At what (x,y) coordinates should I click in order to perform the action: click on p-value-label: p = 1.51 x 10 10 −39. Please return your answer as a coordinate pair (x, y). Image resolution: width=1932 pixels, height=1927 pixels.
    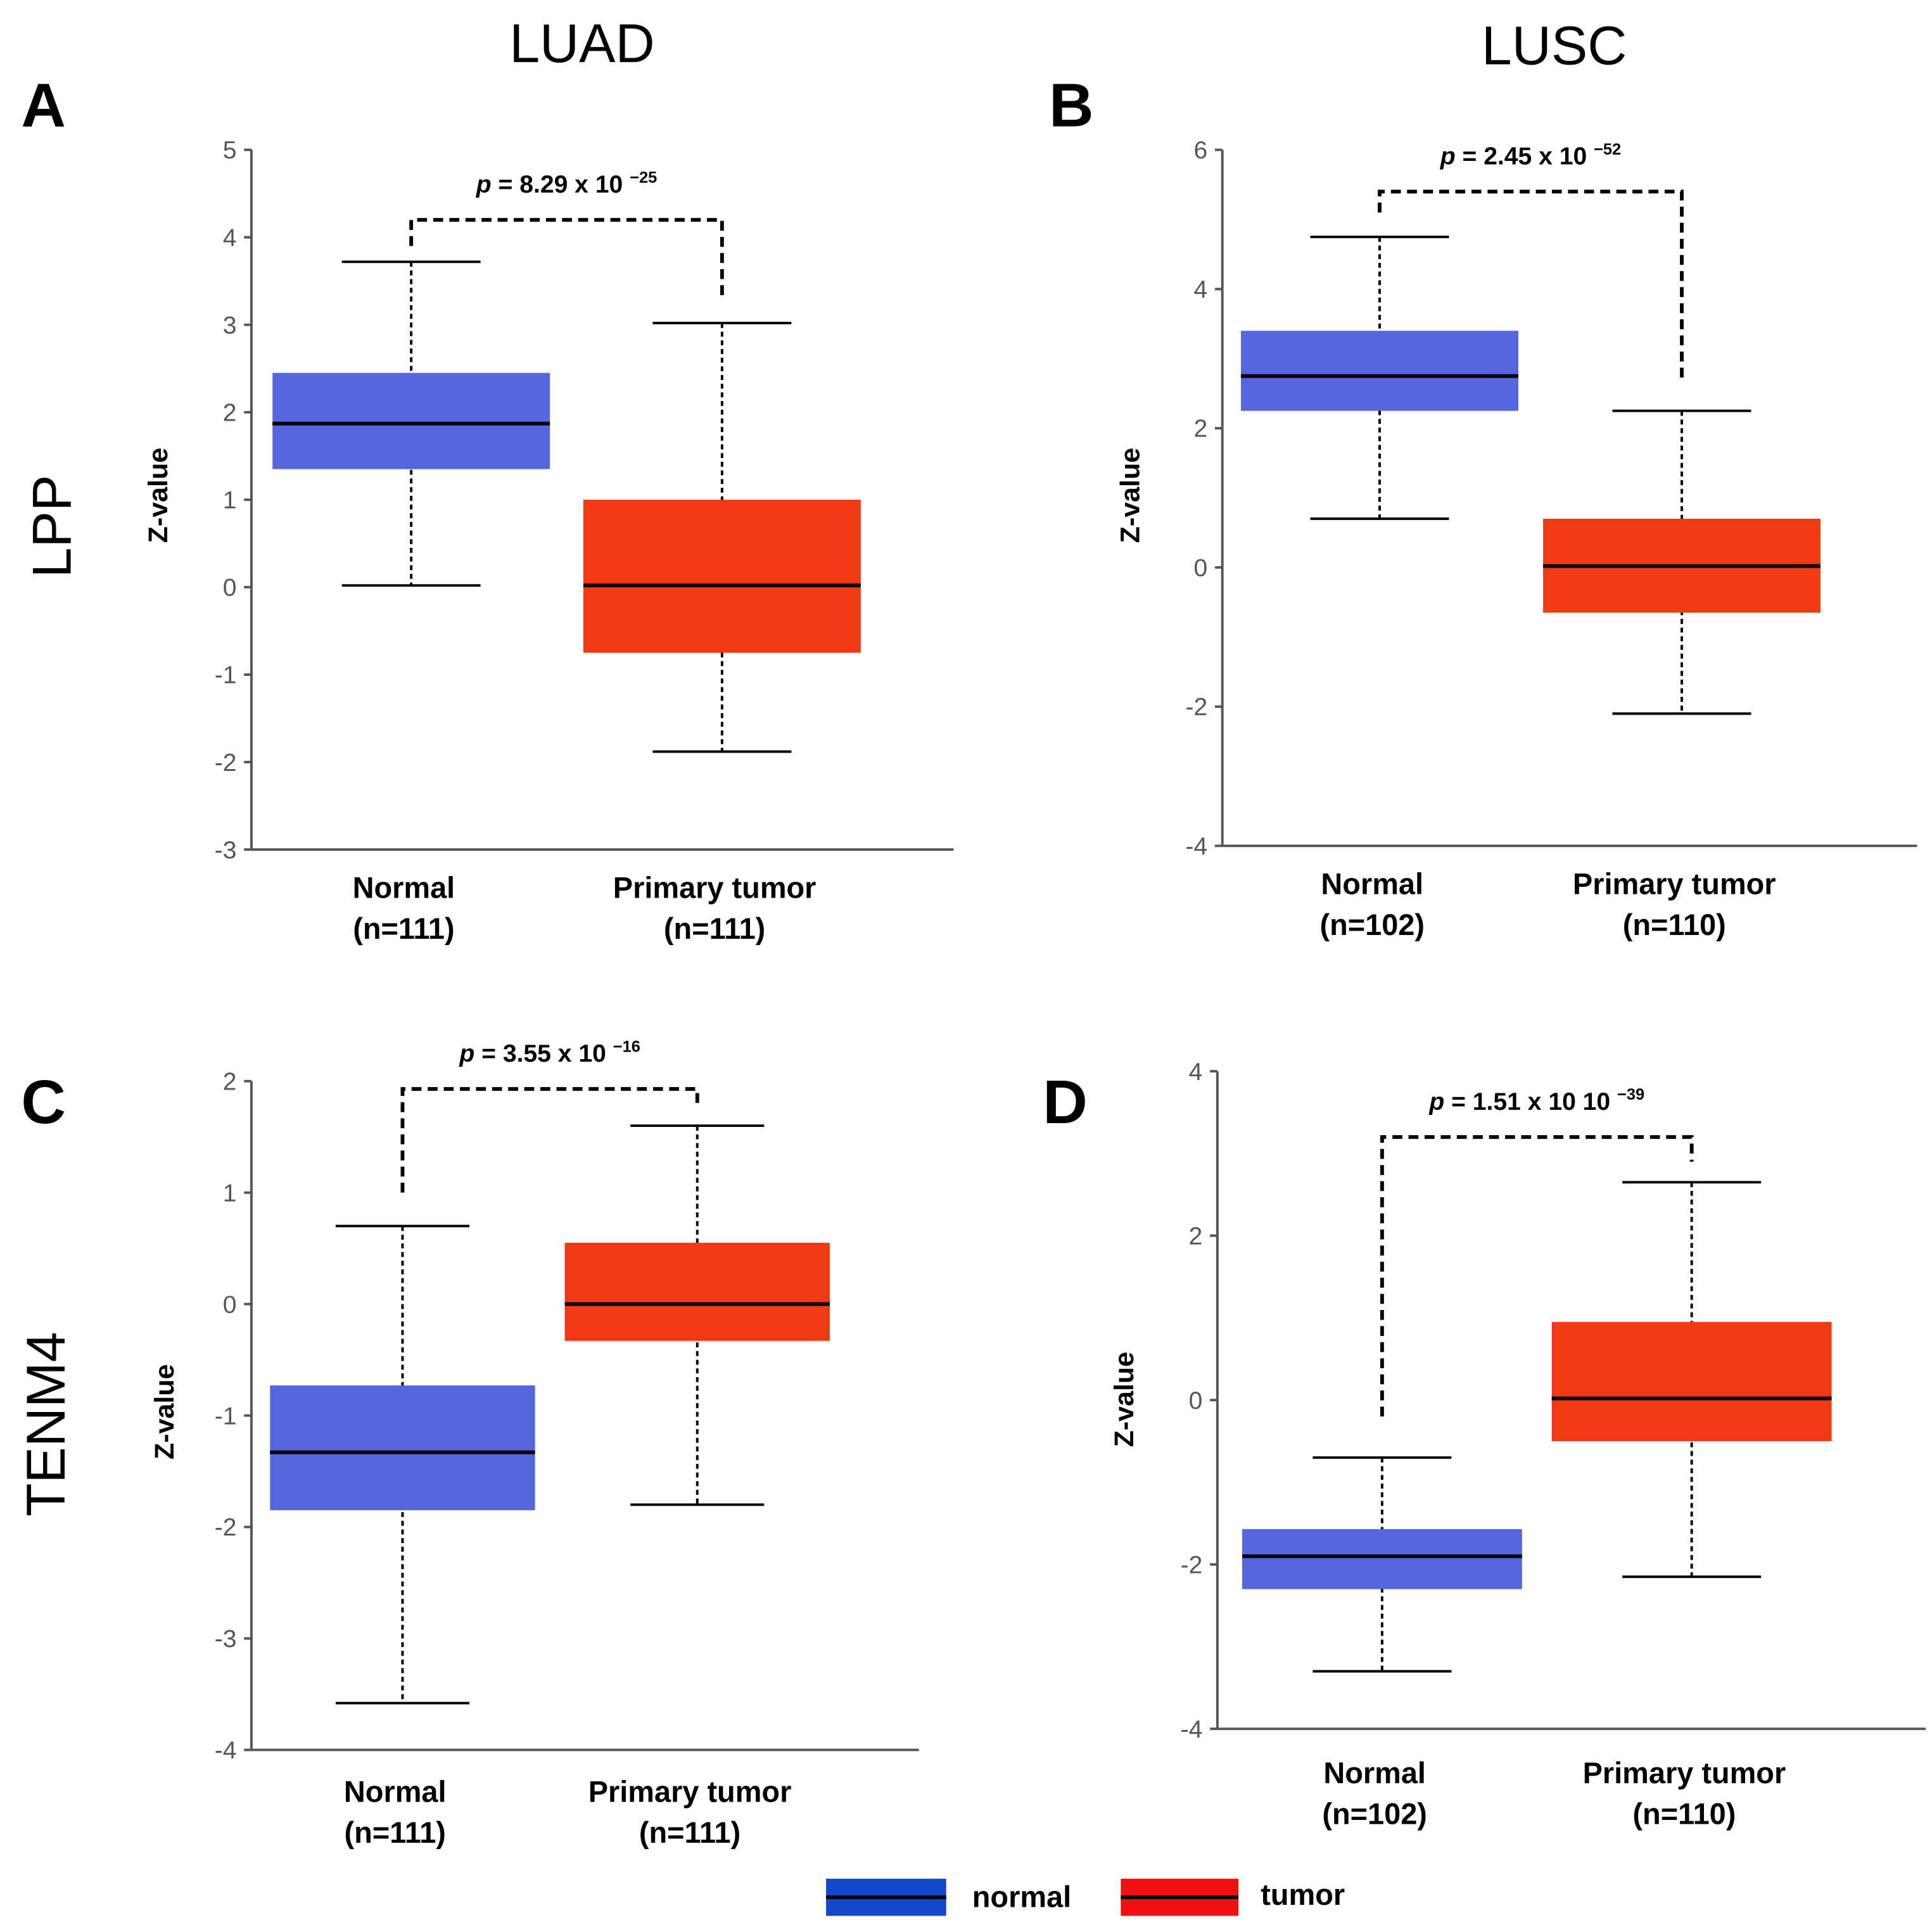
    Looking at the image, I should click on (1536, 1101).